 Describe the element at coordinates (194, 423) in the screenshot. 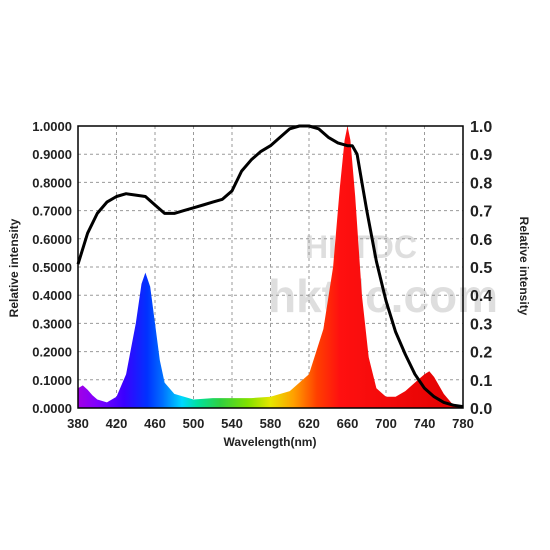

I see `x-tick-label: 500` at that location.